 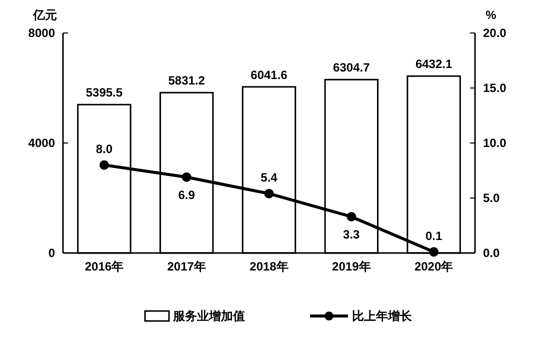 What do you see at coordinates (104, 149) in the screenshot?
I see `data-label: 8.0` at bounding box center [104, 149].